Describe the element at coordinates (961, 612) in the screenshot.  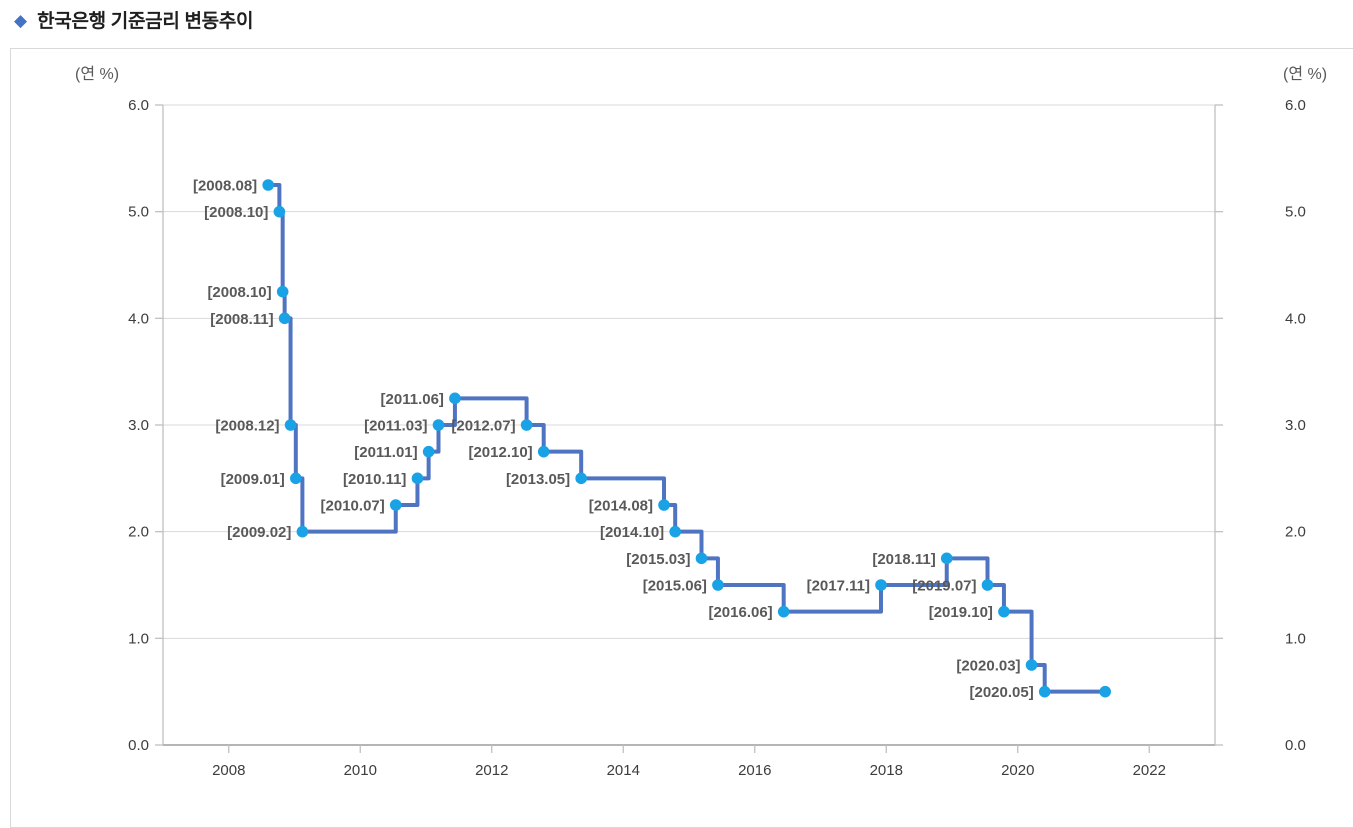
I see `point-label: [2019.10]` at that location.